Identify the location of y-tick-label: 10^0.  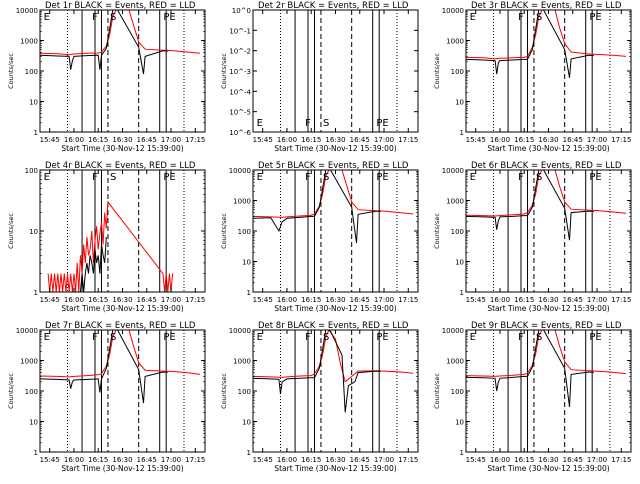
(241, 11).